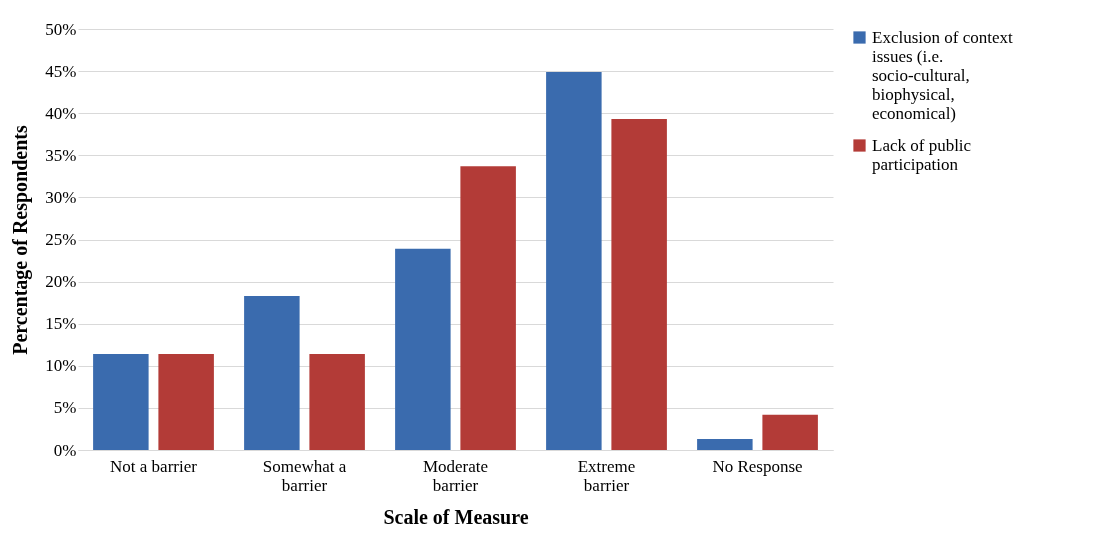 The height and width of the screenshot is (556, 1115). Describe the element at coordinates (21, 239) in the screenshot. I see `y-axis-title: Percentage of Respondents` at that location.